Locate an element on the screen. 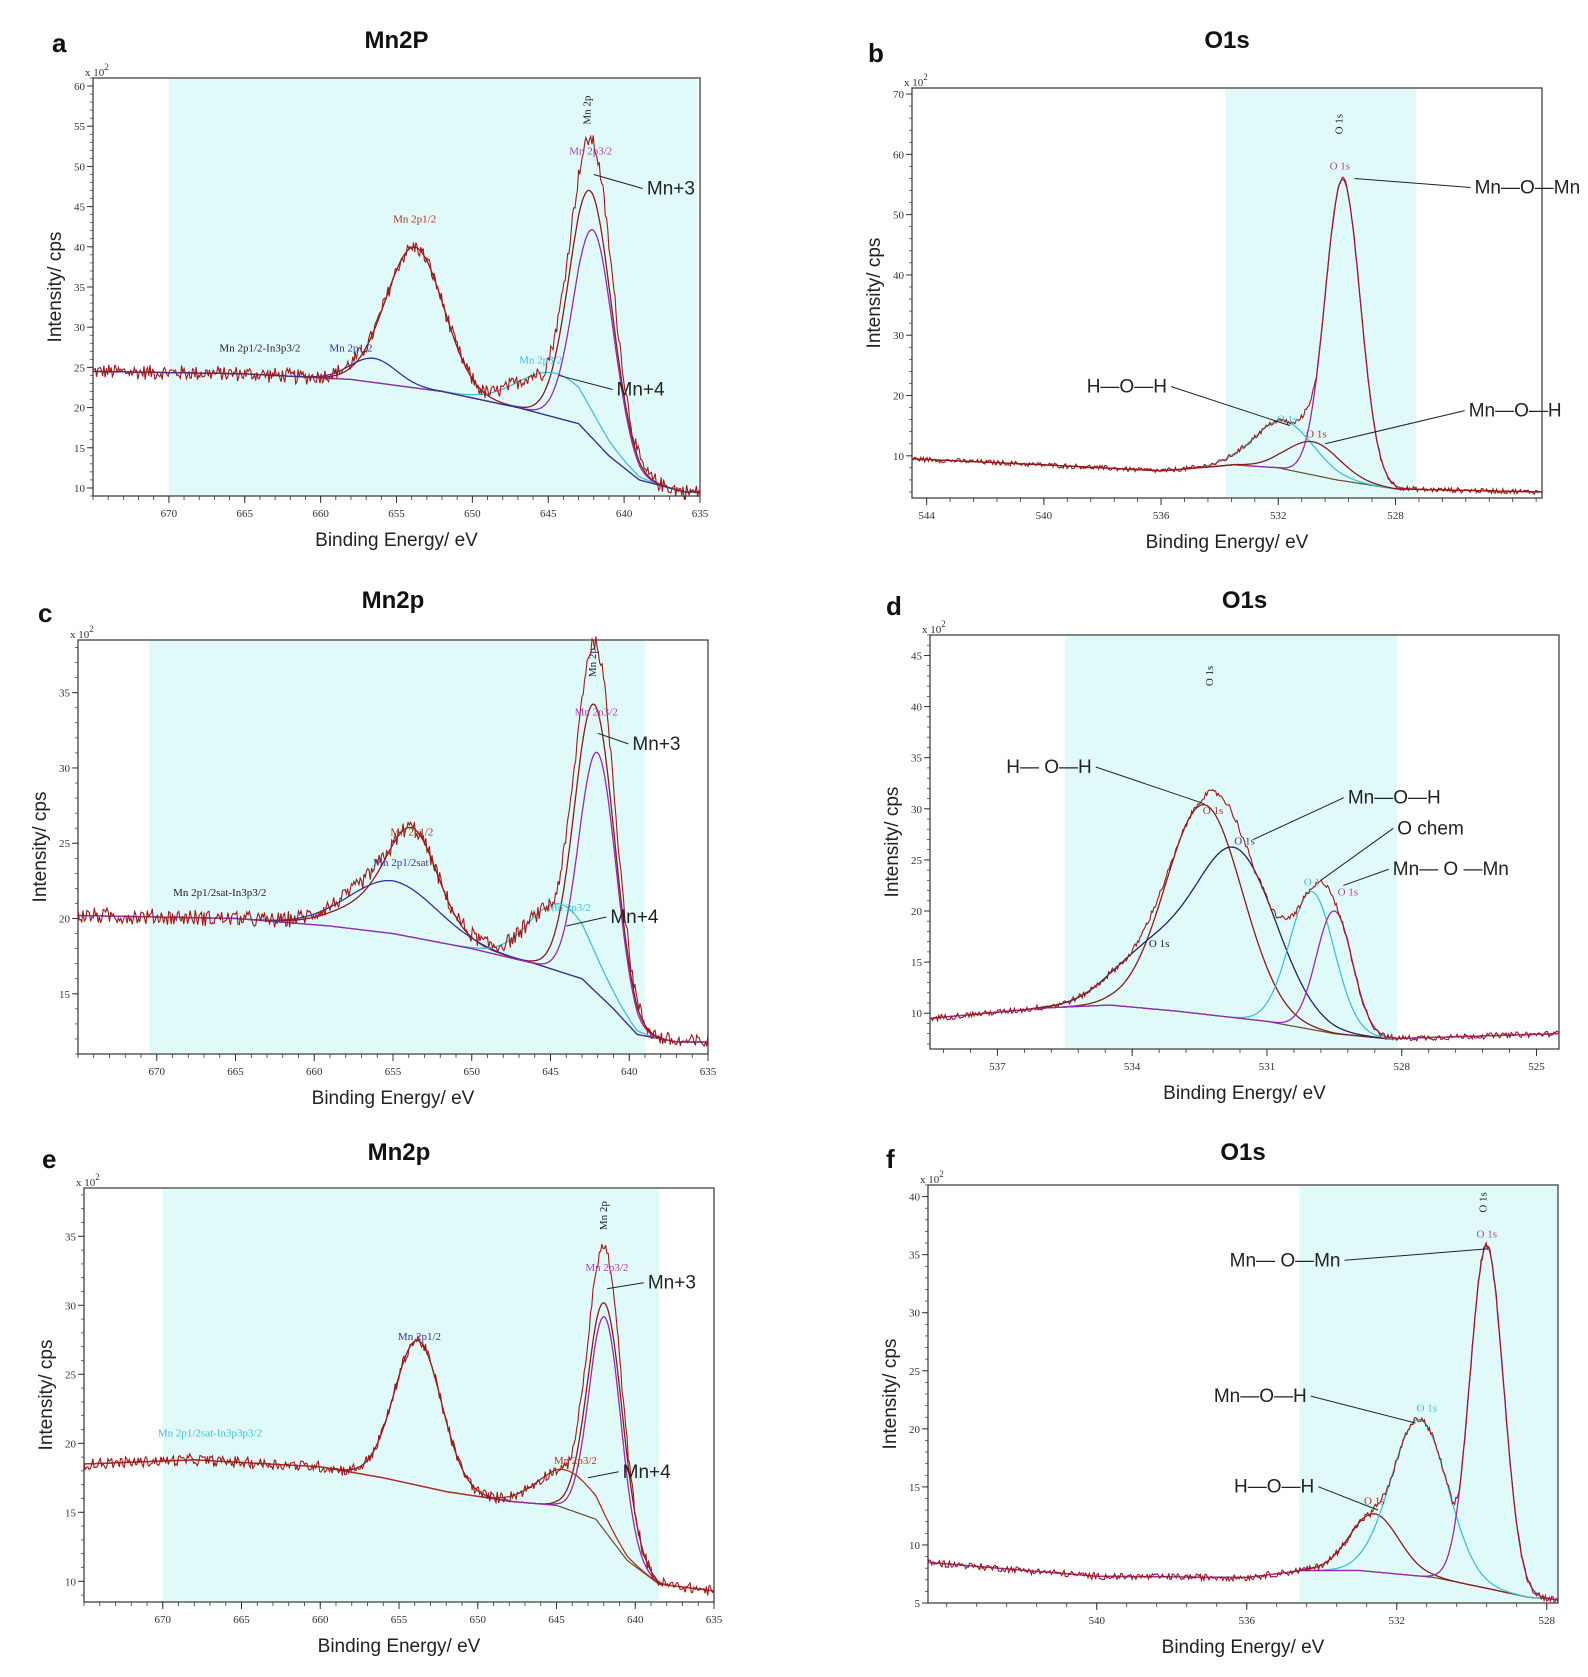 This screenshot has width=1588, height=1677. x-tick-label: 540 is located at coordinates (1097, 1621).